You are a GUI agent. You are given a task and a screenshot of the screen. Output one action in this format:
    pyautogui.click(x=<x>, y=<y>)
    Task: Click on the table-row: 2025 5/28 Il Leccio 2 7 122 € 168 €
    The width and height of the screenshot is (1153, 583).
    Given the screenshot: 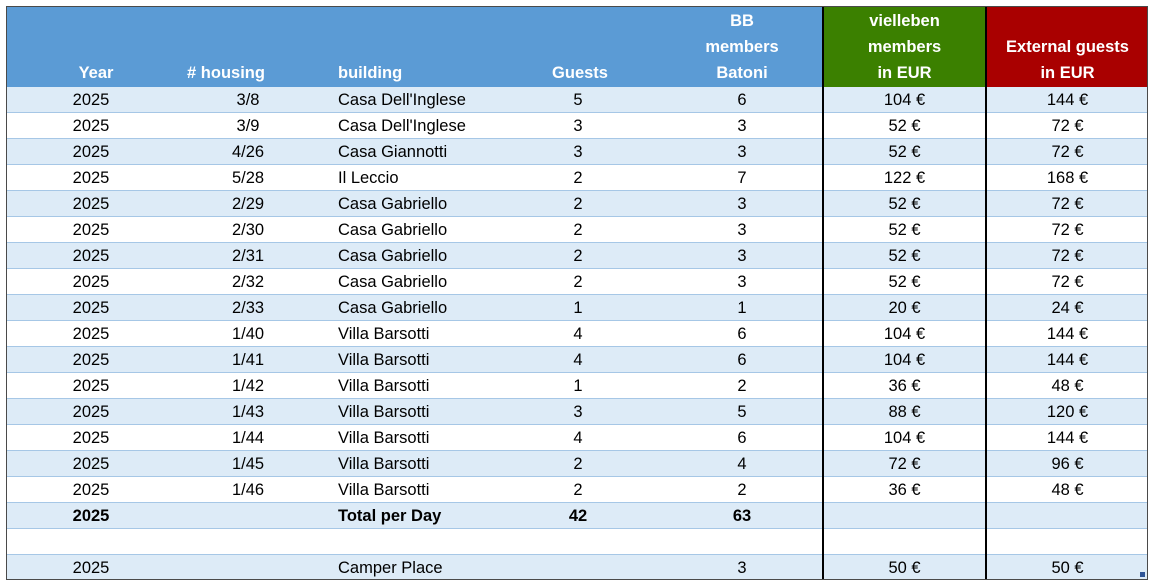 What is the action you would take?
    pyautogui.click(x=577, y=178)
    